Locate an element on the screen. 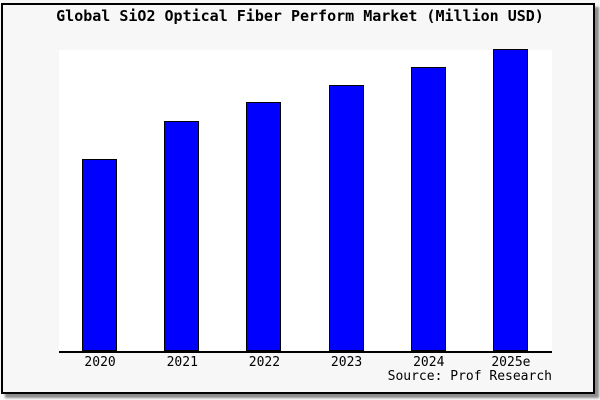 The width and height of the screenshot is (600, 400). x-axis-labels: 2020 2021 2022 2023 2024 2025e is located at coordinates (305, 362).